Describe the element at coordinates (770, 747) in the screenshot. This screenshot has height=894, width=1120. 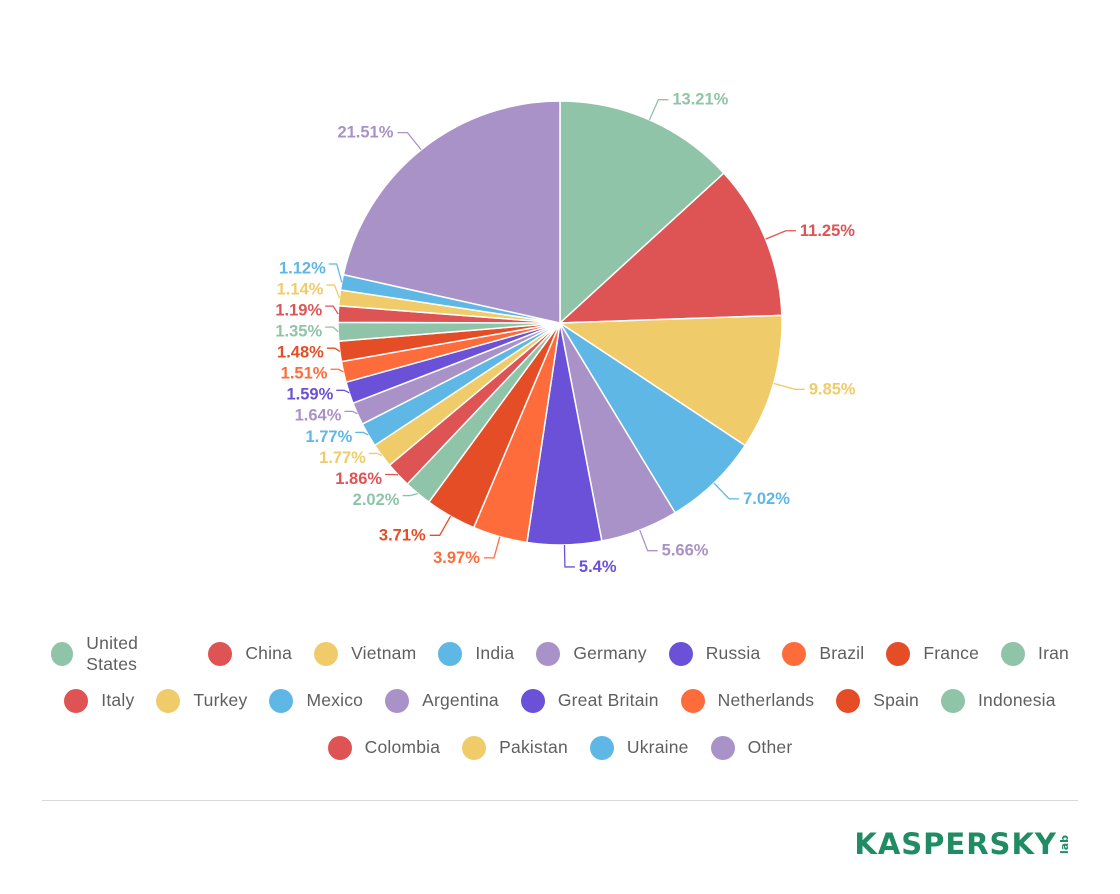
I see `legend-label: Other` at that location.